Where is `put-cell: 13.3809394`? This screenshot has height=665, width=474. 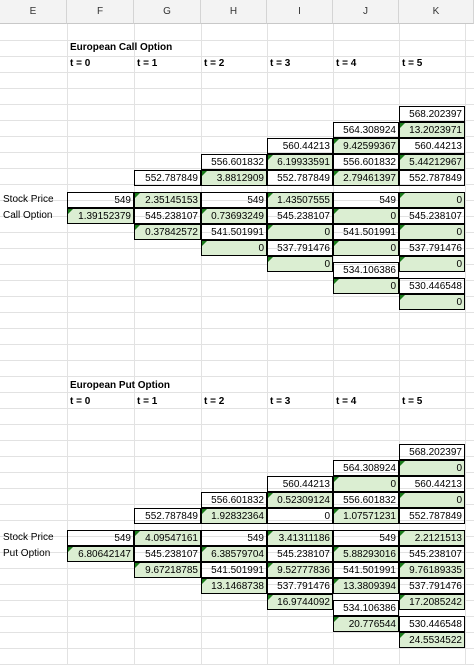
put-cell: 13.3809394 is located at coordinates (366, 586).